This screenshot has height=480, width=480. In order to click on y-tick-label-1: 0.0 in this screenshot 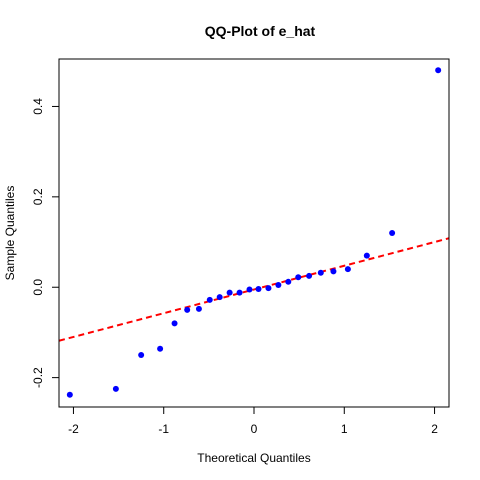, I will do `click(38, 287)`.